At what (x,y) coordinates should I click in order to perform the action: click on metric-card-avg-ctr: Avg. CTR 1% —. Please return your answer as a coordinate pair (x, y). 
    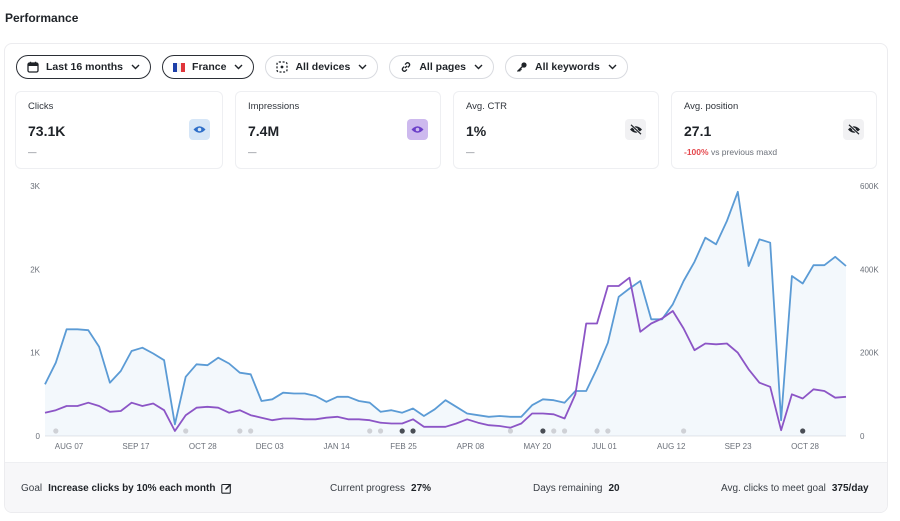
    Looking at the image, I should click on (556, 130).